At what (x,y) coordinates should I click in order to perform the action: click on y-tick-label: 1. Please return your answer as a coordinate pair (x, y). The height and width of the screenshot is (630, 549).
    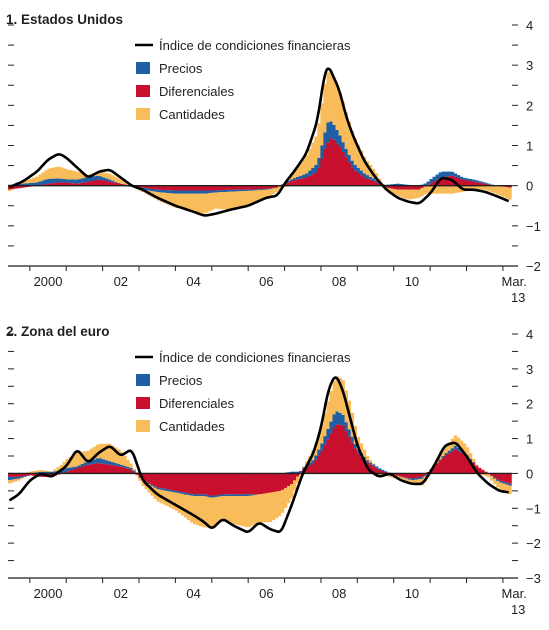
    Looking at the image, I should click on (529, 146).